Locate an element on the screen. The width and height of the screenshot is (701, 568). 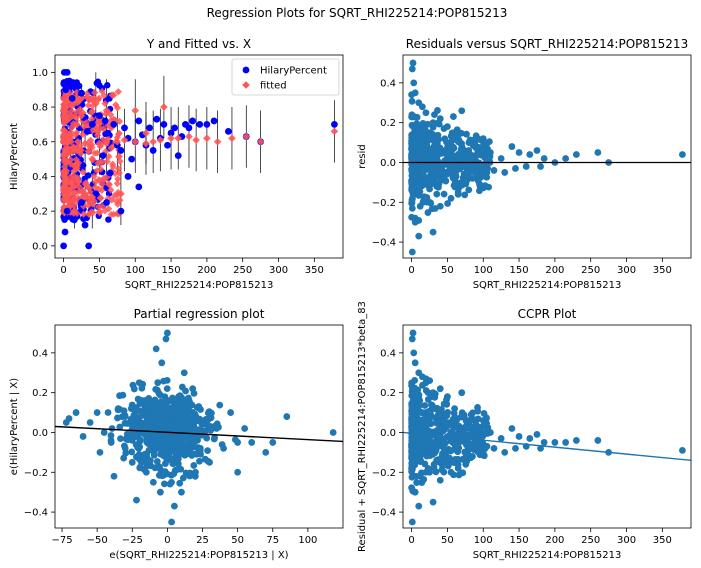
x-tick-label: −25 is located at coordinates (132, 540).